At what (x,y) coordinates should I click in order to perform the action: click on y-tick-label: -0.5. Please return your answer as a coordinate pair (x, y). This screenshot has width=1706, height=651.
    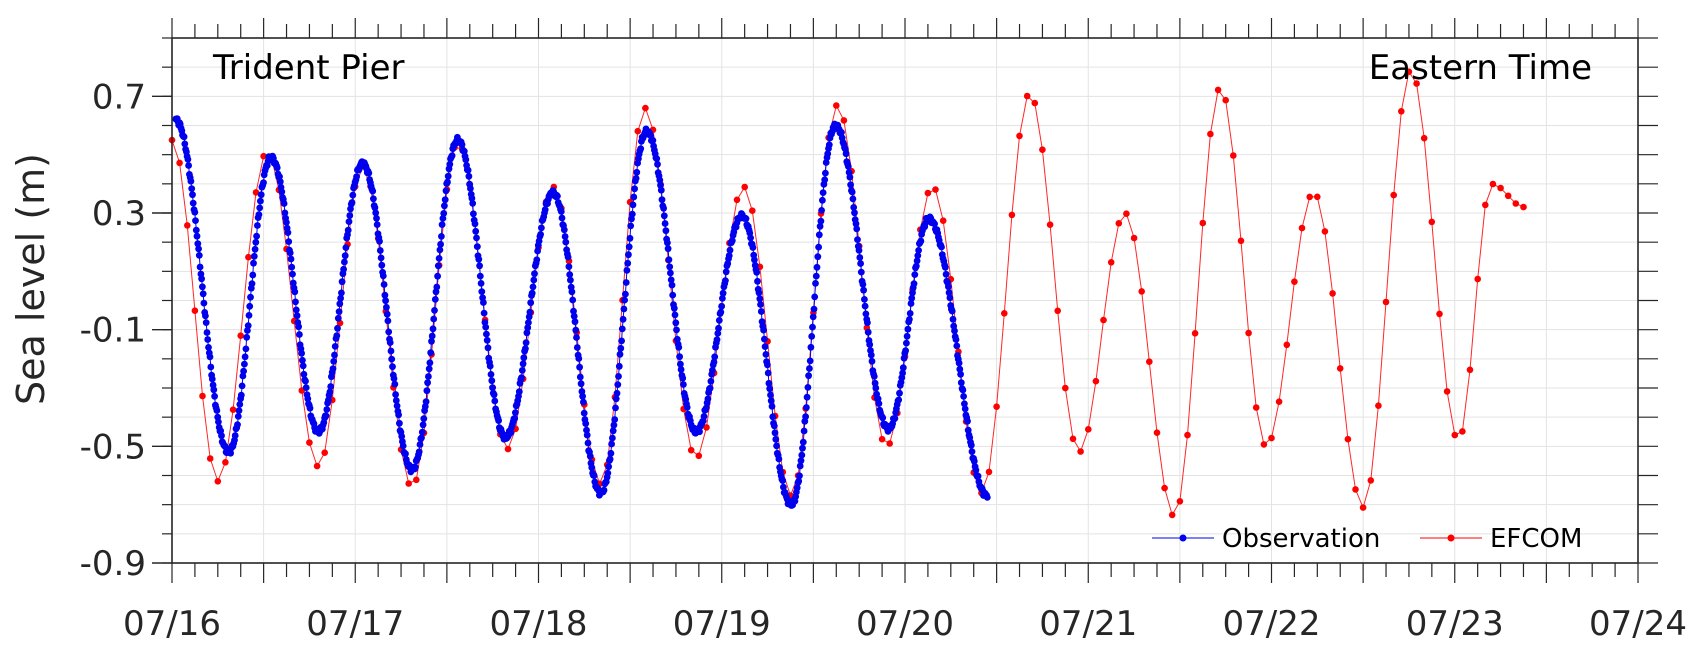
    Looking at the image, I should click on (113, 447).